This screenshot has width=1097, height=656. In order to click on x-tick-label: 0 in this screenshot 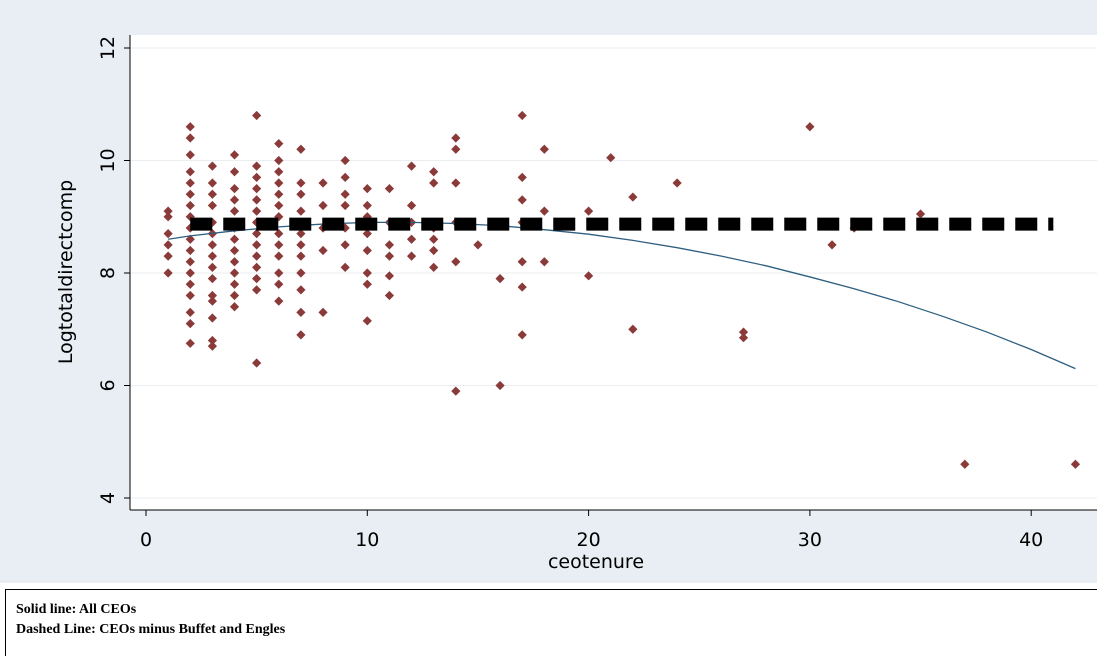, I will do `click(146, 540)`.